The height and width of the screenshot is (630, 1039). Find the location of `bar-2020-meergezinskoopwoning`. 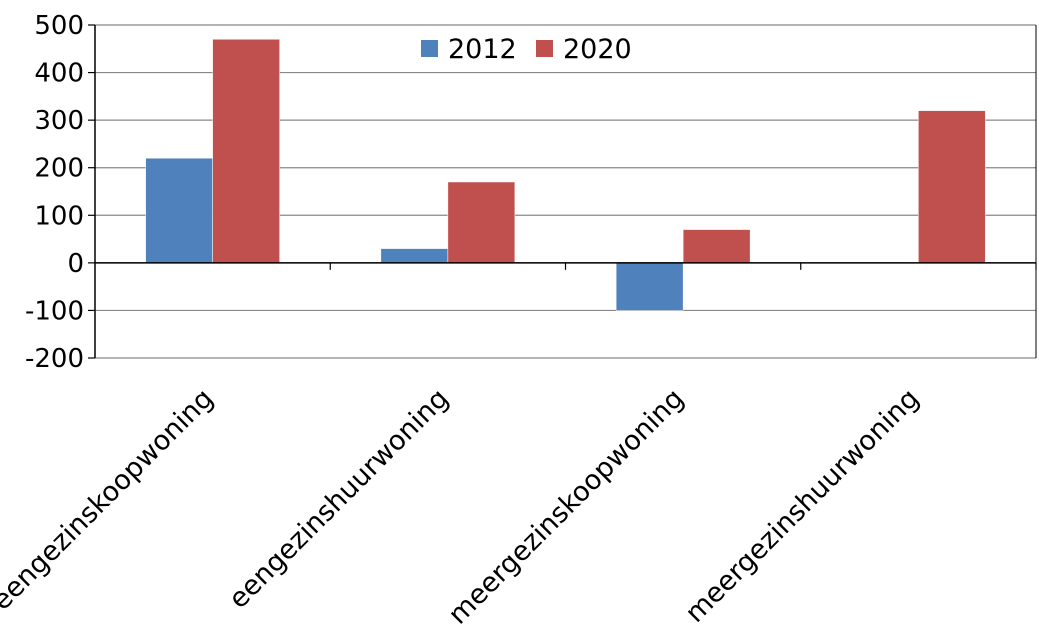

bar-2020-meergezinskoopwoning is located at coordinates (716, 246).